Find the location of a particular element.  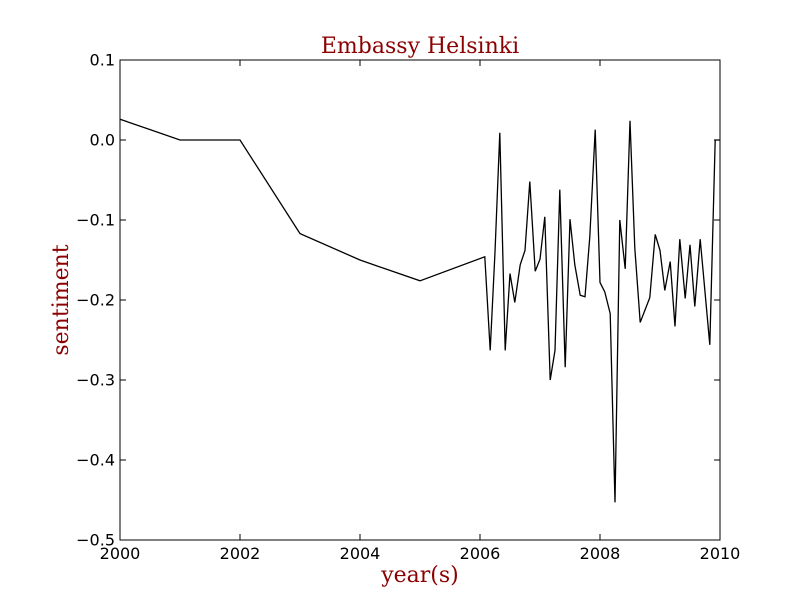

y-tick-label: −0.2 is located at coordinates (95, 300).